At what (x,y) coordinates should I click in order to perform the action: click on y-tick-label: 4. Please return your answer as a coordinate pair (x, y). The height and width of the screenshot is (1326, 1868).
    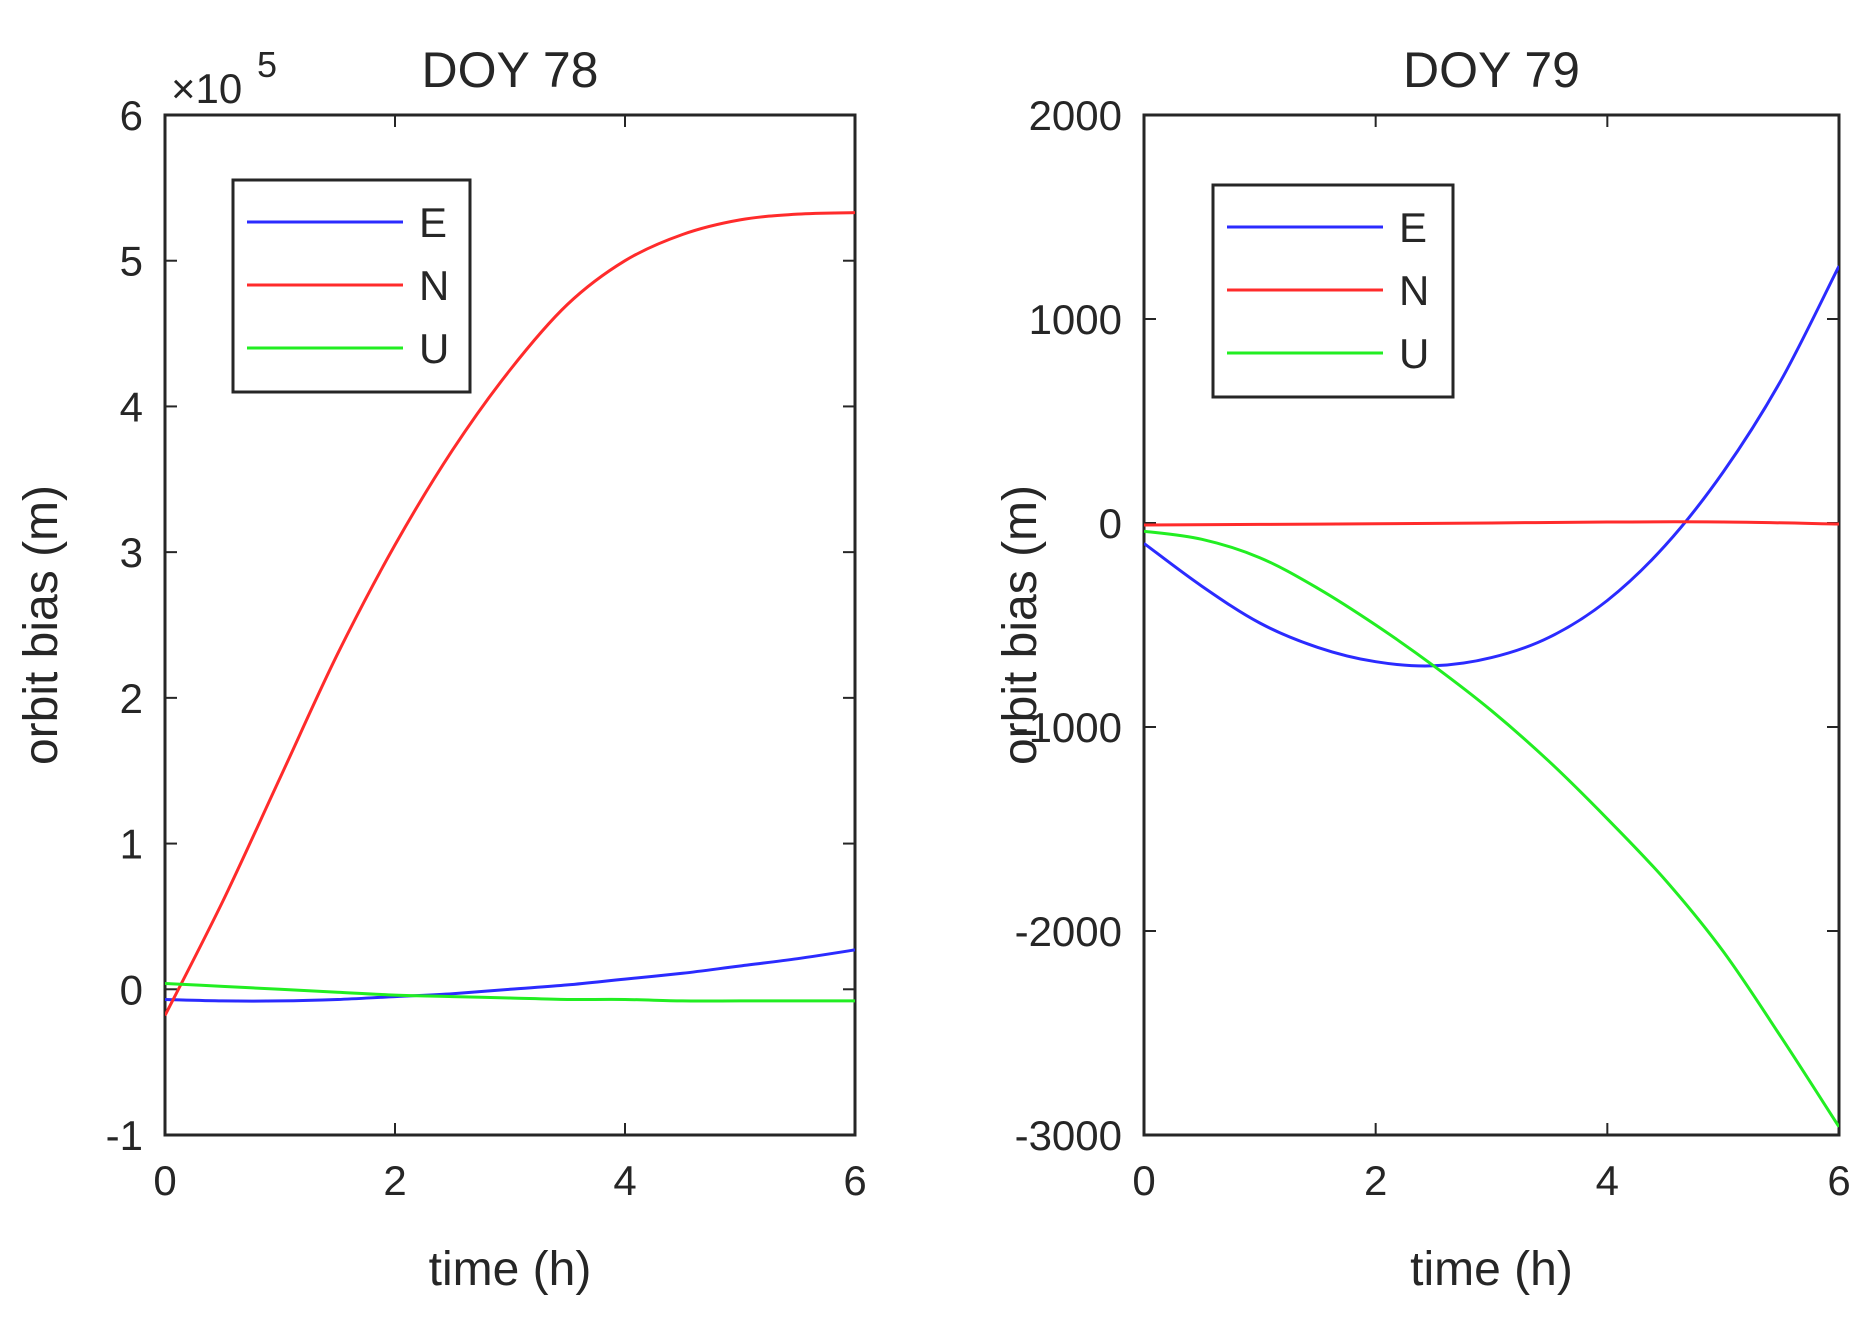
    Looking at the image, I should click on (131, 406).